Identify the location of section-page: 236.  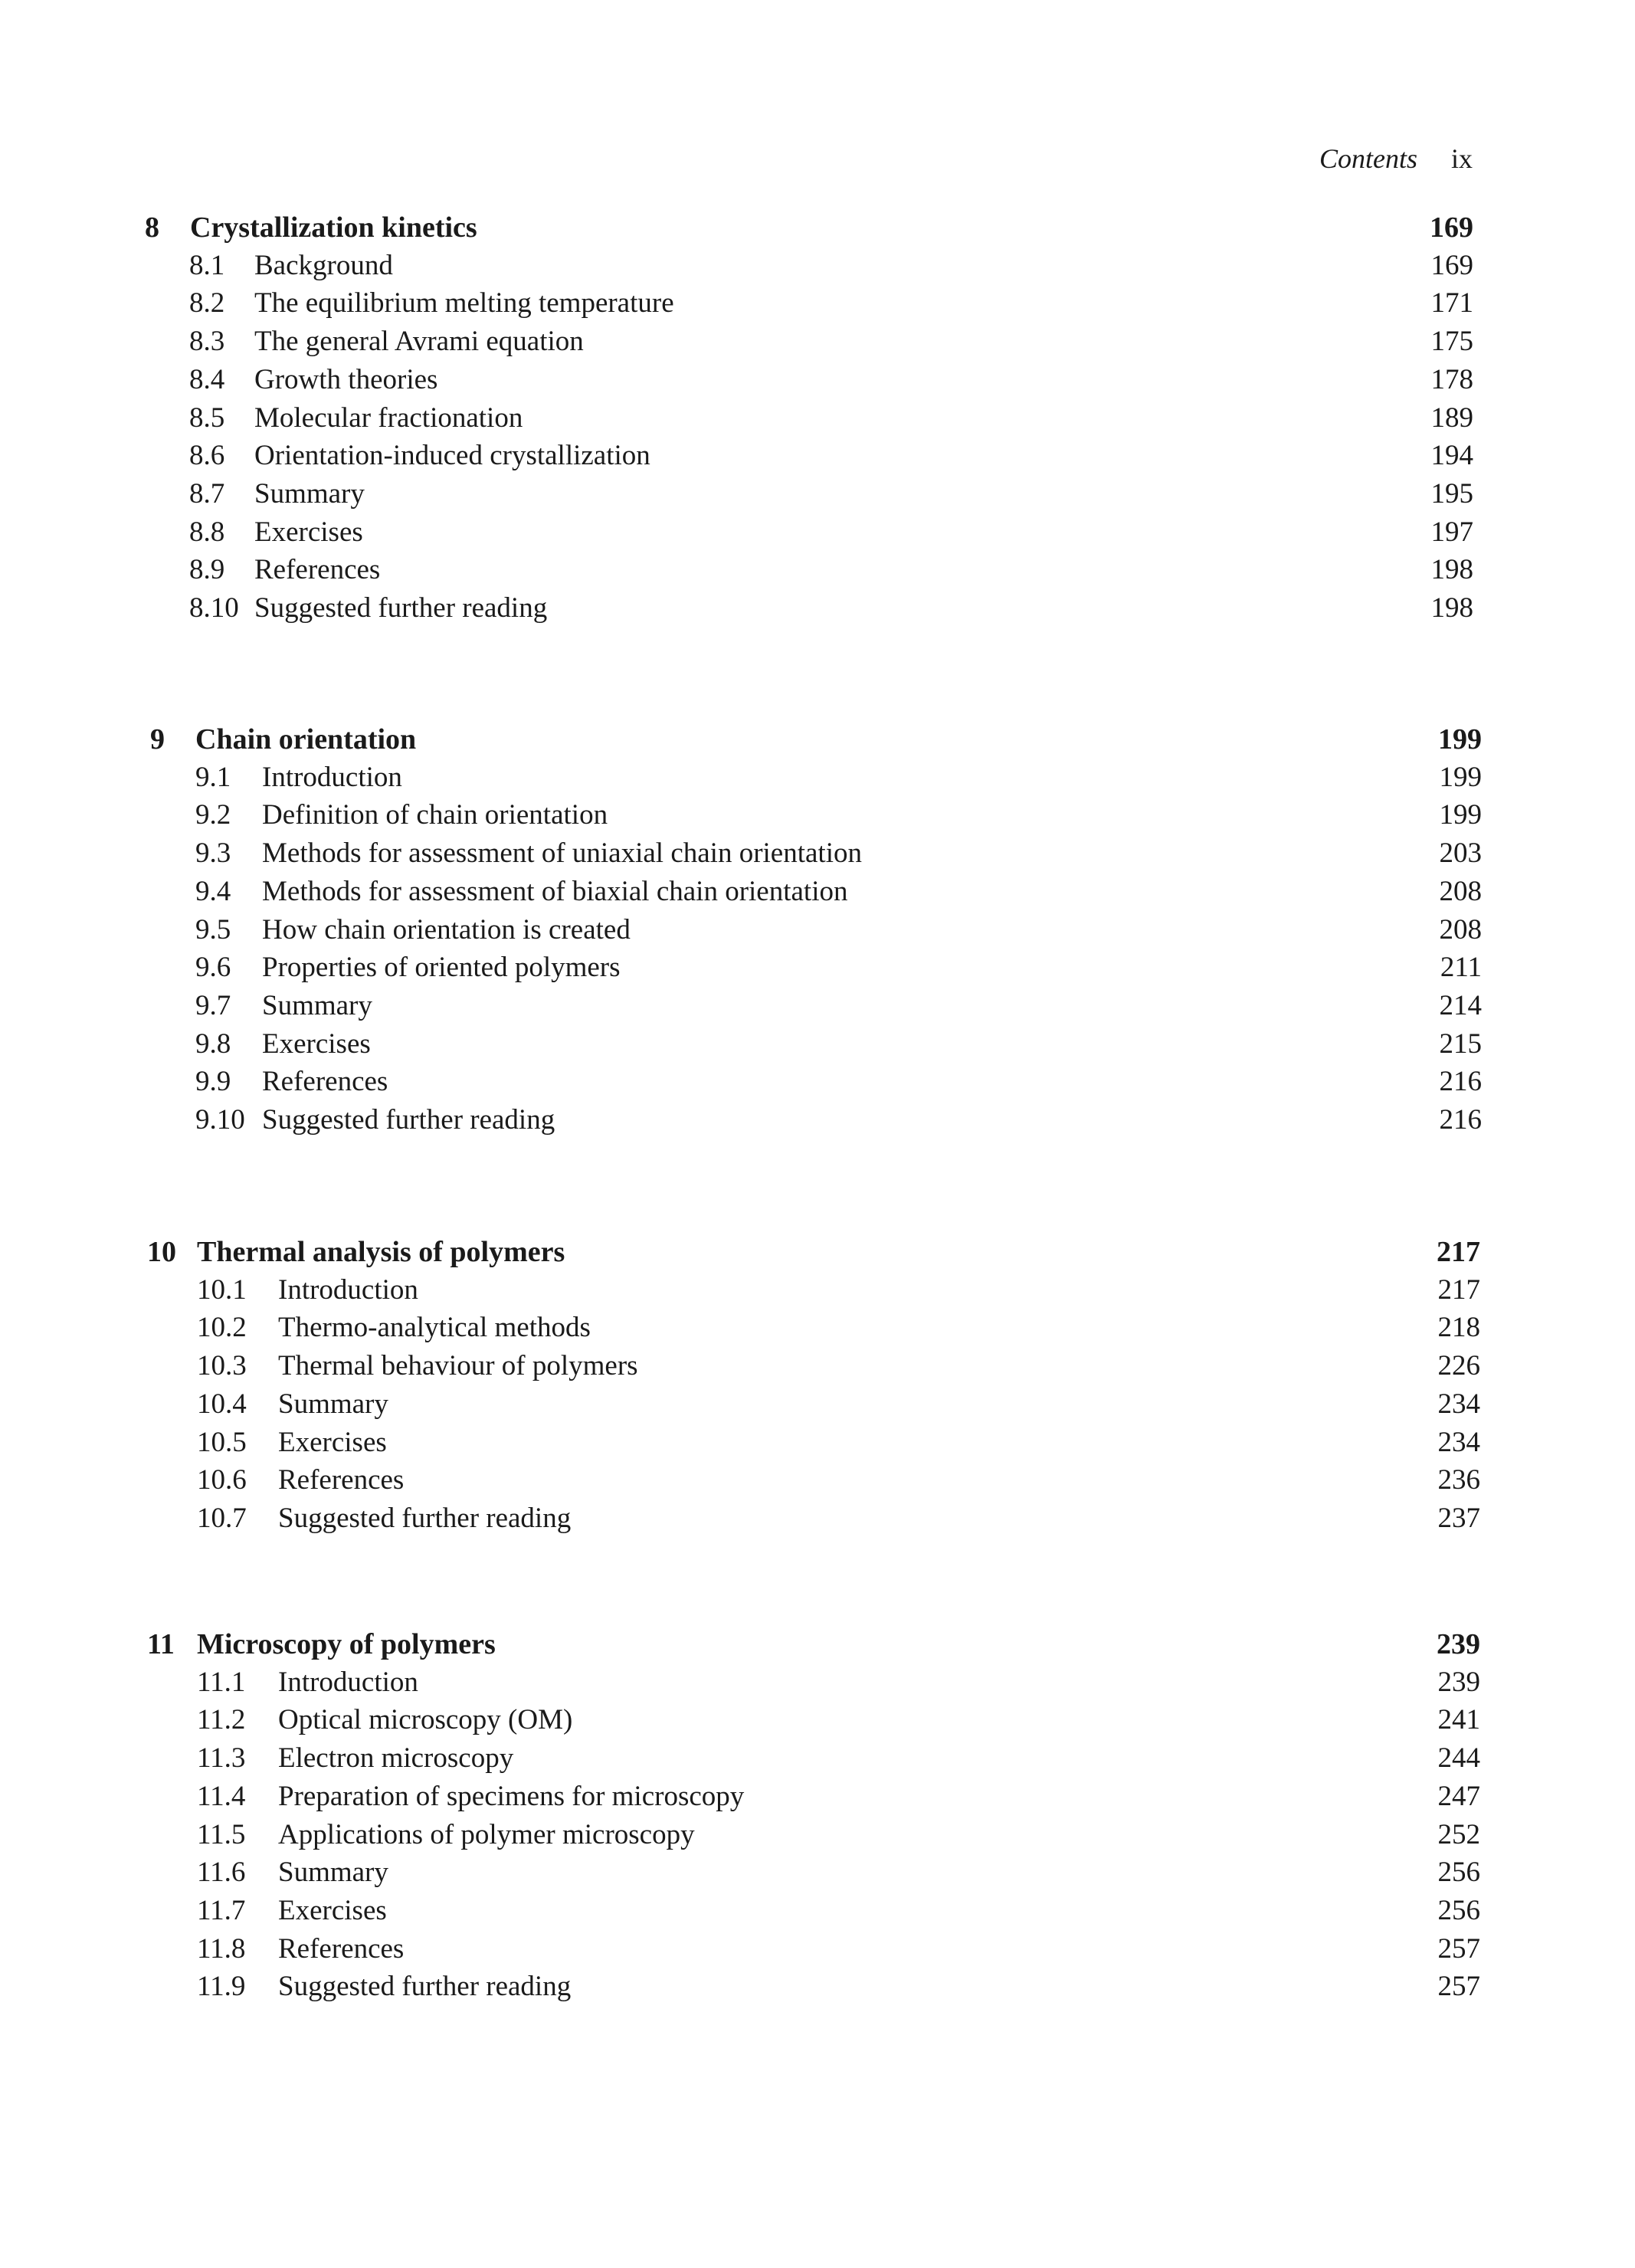
(1459, 1480).